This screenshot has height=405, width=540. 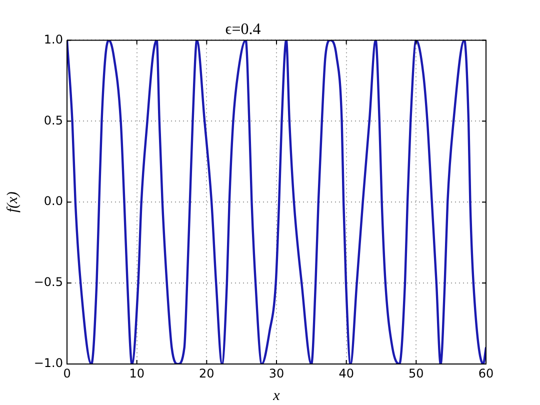 What do you see at coordinates (53, 39) in the screenshot?
I see `y-tick-label: 1.0` at bounding box center [53, 39].